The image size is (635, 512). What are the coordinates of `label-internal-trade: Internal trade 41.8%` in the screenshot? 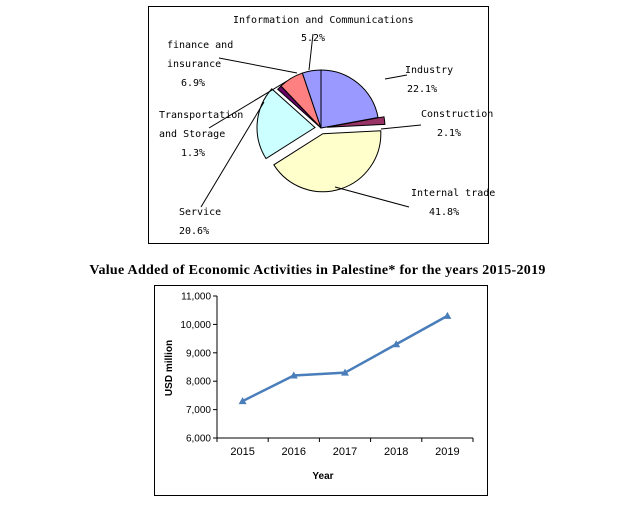 It's located at (453, 203).